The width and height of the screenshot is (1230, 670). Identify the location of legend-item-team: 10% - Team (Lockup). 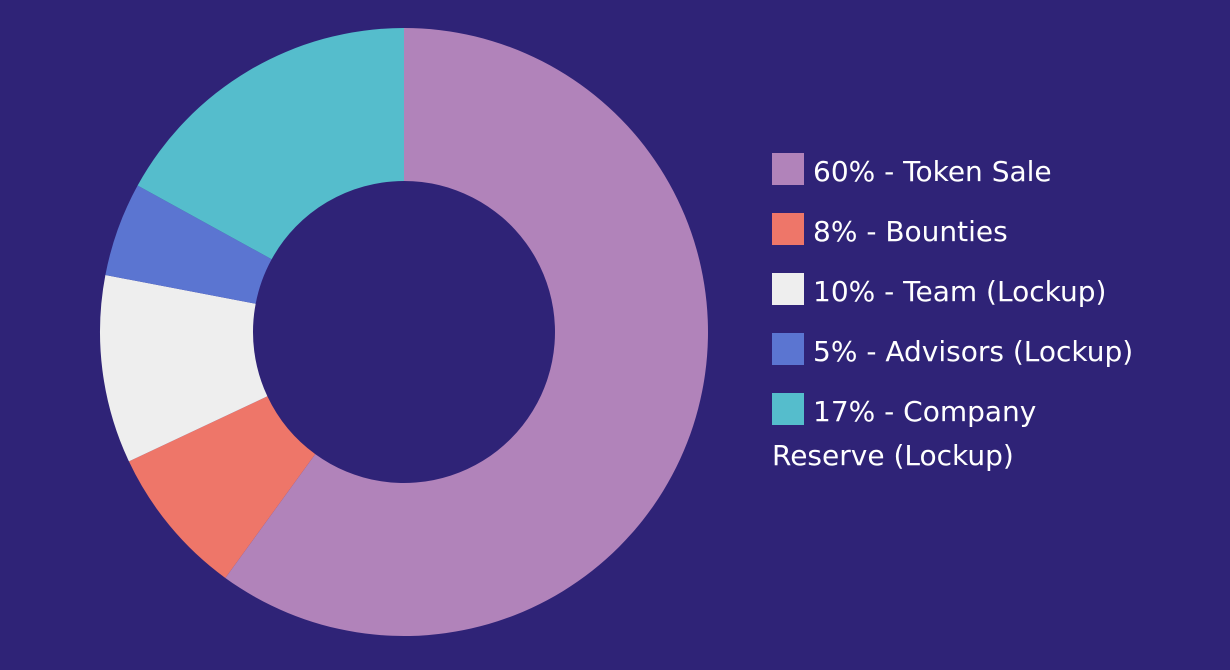
(962, 292).